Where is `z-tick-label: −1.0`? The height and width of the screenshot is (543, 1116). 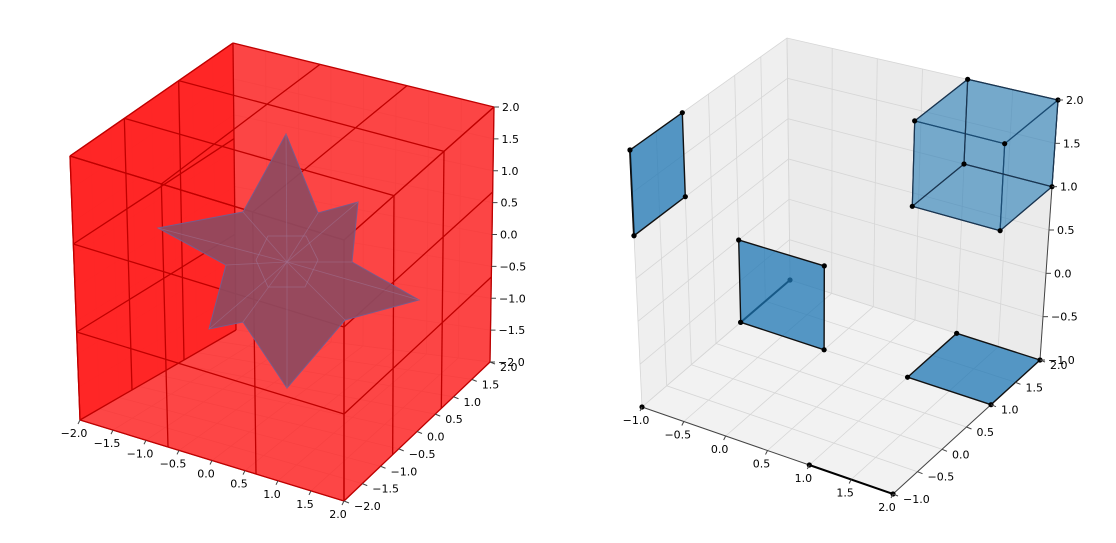 z-tick-label: −1.0 is located at coordinates (1061, 360).